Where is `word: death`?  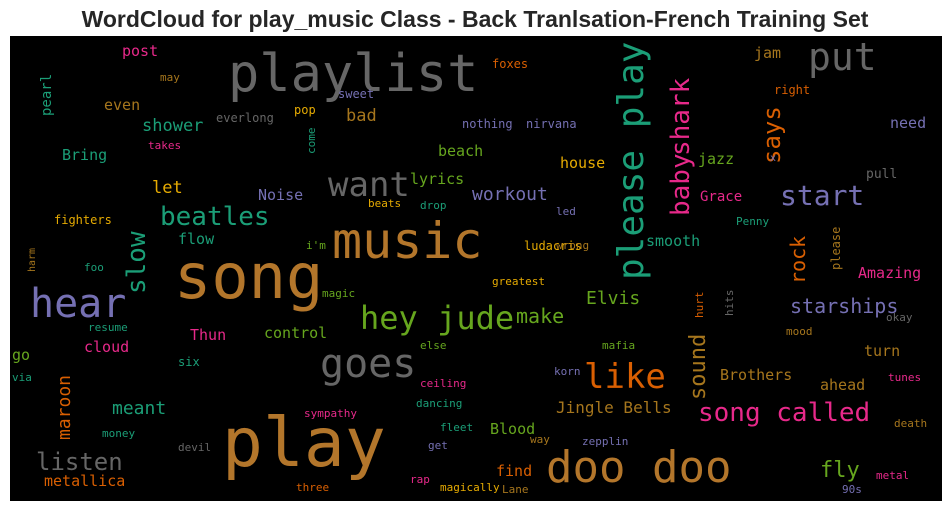
word: death is located at coordinates (911, 423).